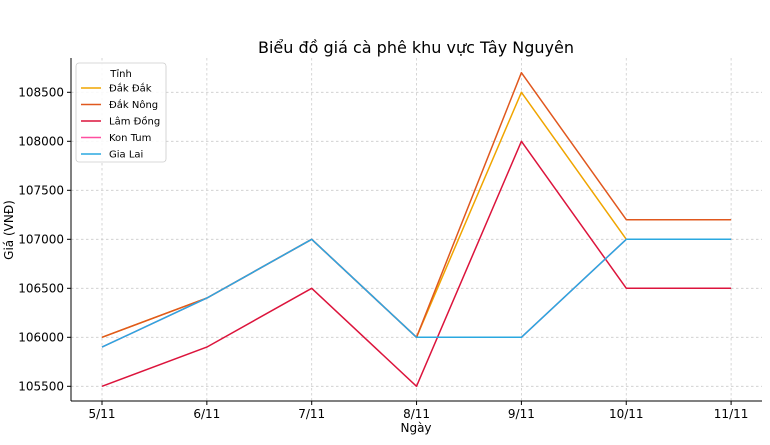 The width and height of the screenshot is (770, 445). Describe the element at coordinates (9, 230) in the screenshot. I see `y-axis-title: Giá (VNĐ)` at that location.